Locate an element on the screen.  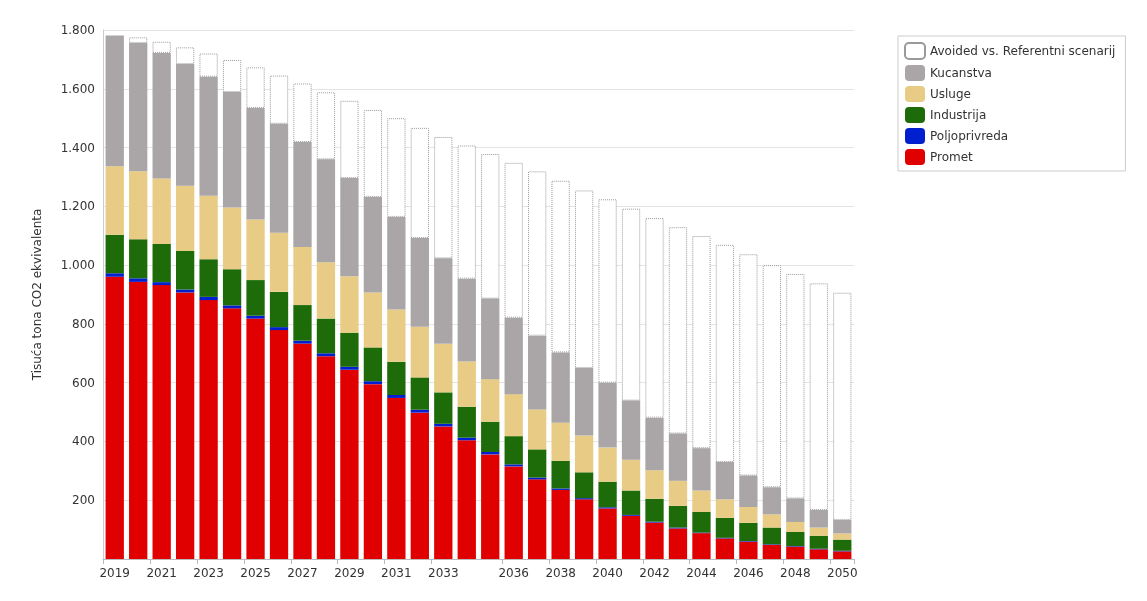
x-tick-label: 2019 is located at coordinates (115, 573).